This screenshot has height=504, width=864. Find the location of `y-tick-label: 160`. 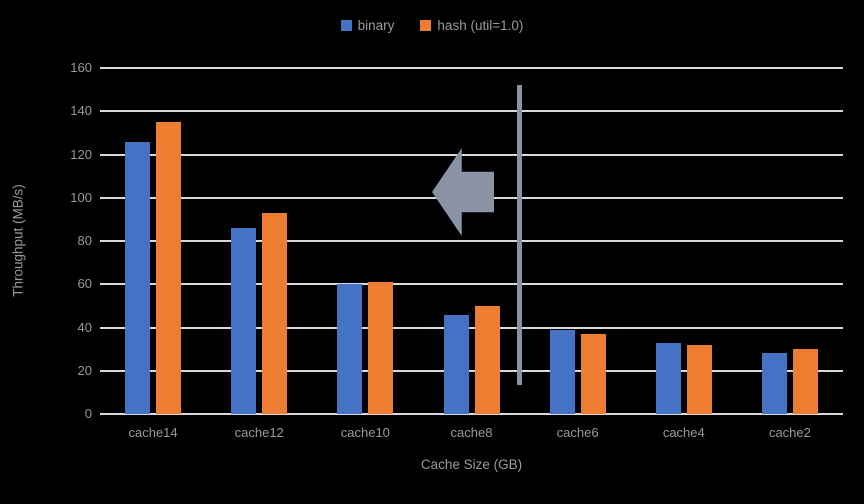

y-tick-label: 160 is located at coordinates (81, 67).